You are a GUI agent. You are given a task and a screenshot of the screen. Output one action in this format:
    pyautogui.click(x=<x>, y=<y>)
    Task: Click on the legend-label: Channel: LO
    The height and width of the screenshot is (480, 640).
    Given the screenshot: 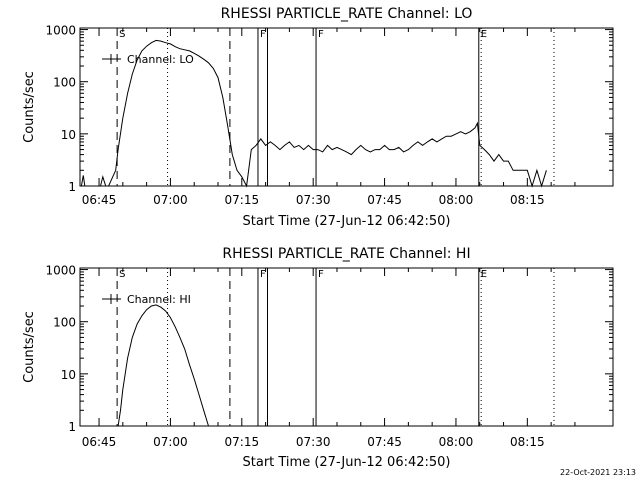 What is the action you would take?
    pyautogui.click(x=160, y=59)
    